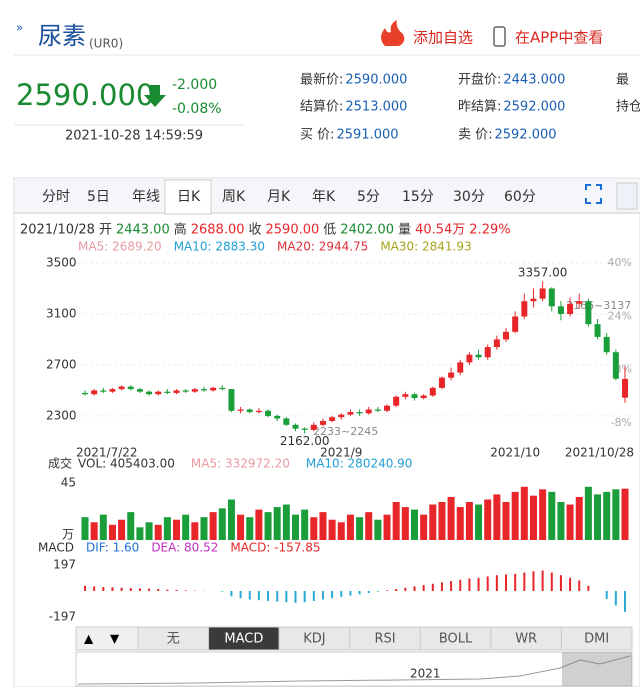  What do you see at coordinates (443, 38) in the screenshot?
I see `add-watch: 添加自选` at bounding box center [443, 38].